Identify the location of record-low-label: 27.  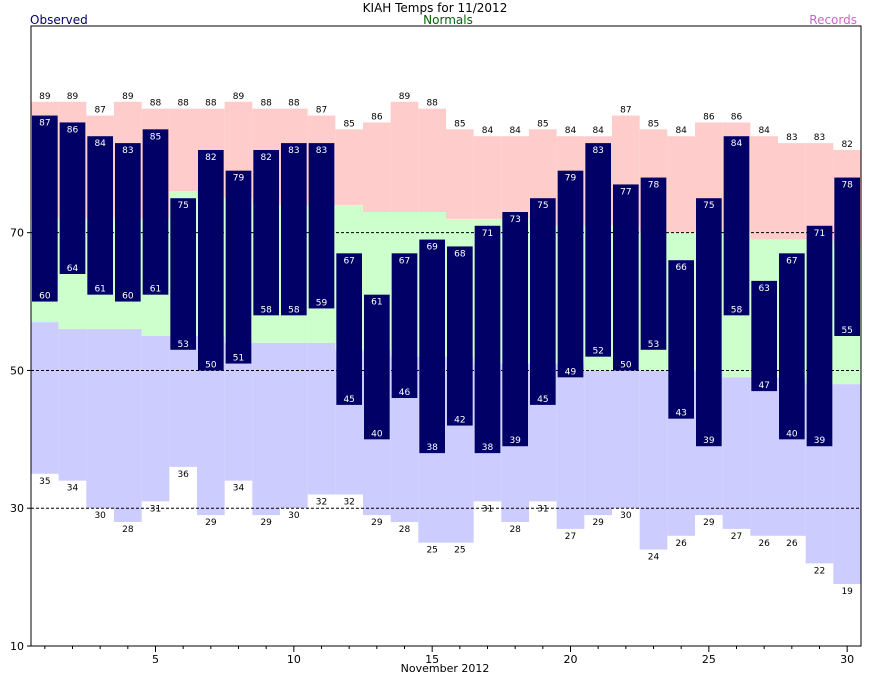
(736, 537).